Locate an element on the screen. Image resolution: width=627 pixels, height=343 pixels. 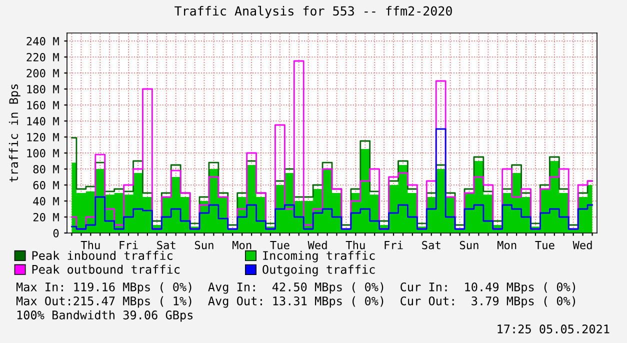
y-tick-label: 0 is located at coordinates (56, 233).